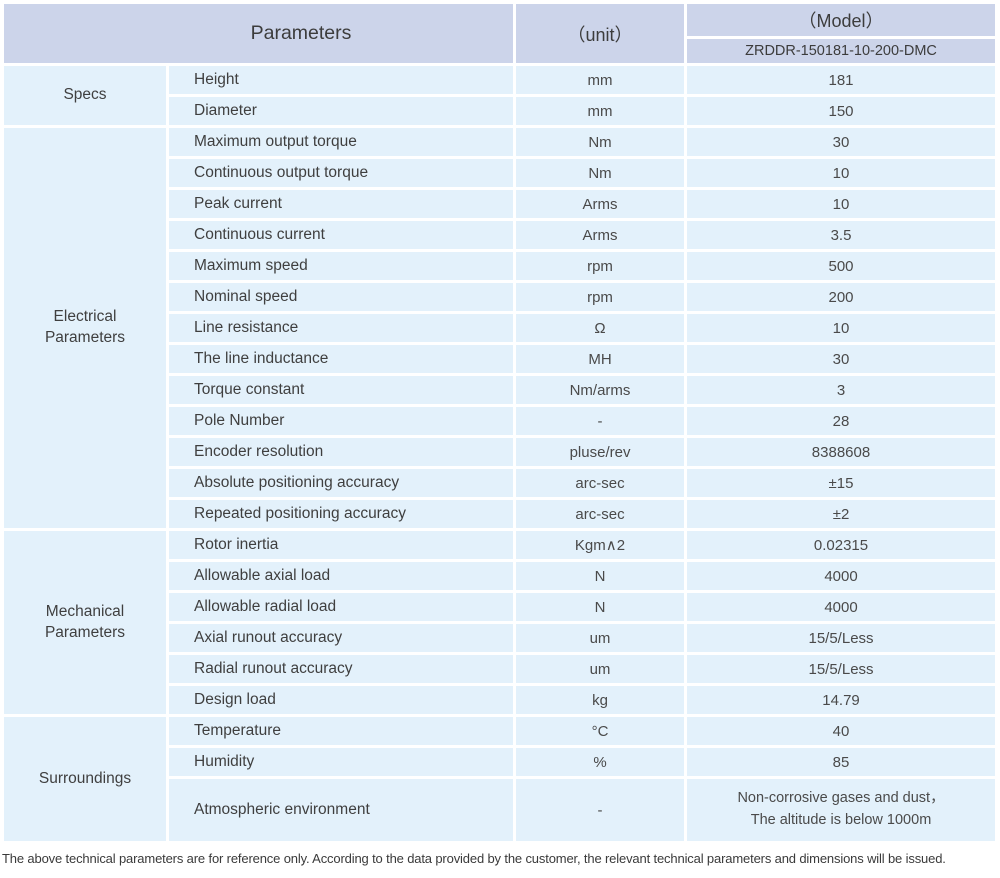  I want to click on table-row: Allowable axial load N 4000, so click(499, 576).